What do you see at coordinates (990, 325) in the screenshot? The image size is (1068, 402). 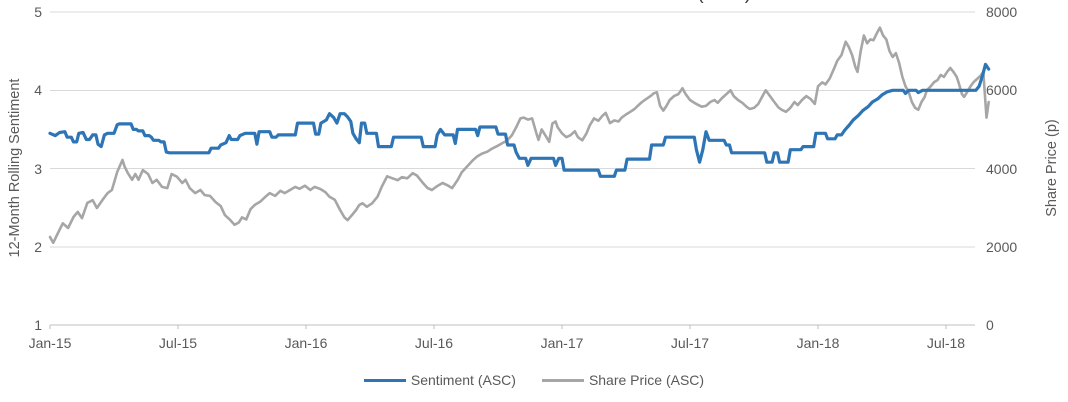 I see `y-right-tick-label: 0` at bounding box center [990, 325].